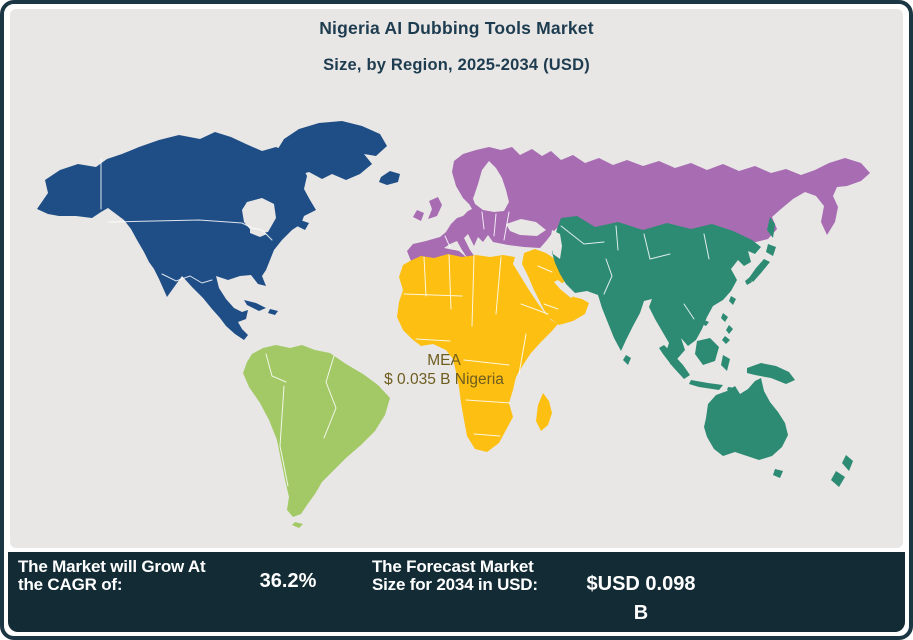 This screenshot has height=640, width=913. What do you see at coordinates (771, 227) in the screenshot?
I see `sakhalin` at bounding box center [771, 227].